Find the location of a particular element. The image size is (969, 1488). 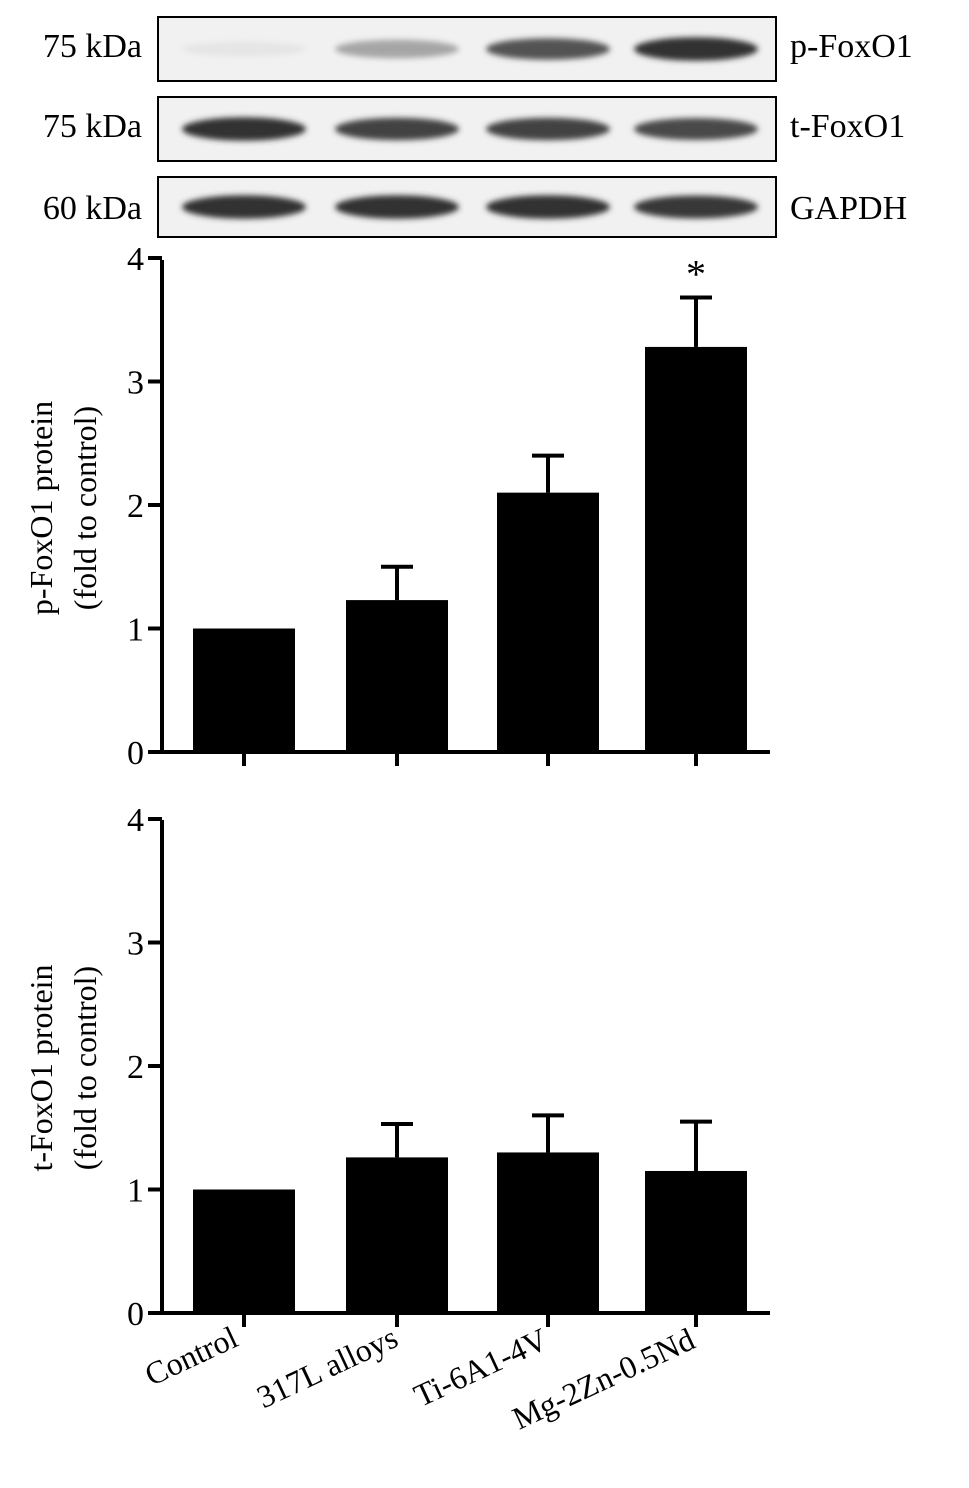

blot-row-p-foxo1: 75 kDa p-FoxO1 is located at coordinates (478, 49).